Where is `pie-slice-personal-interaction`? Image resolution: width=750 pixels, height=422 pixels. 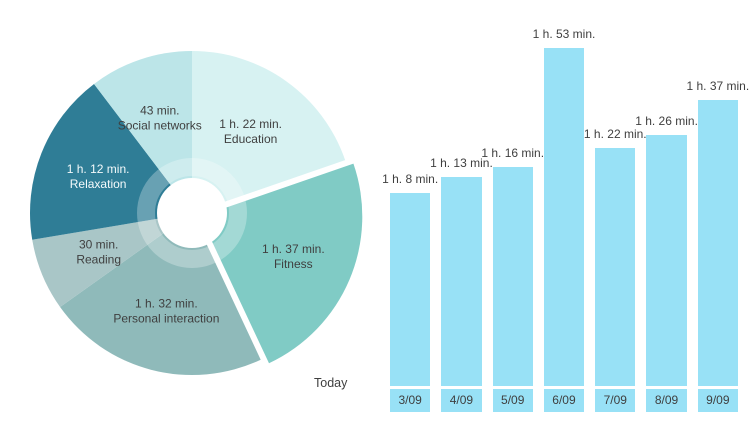 pie-slice-personal-interaction is located at coordinates (160, 294).